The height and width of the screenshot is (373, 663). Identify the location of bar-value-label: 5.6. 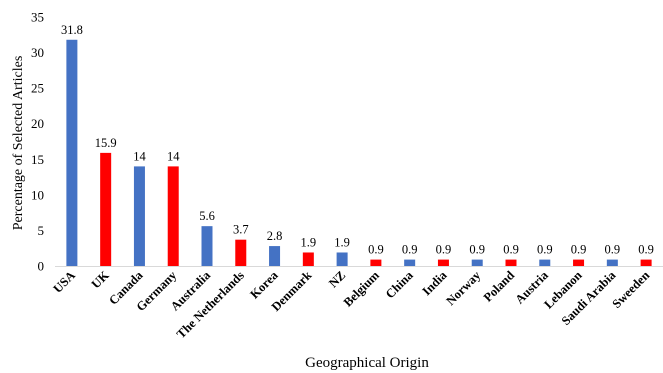
(207, 216).